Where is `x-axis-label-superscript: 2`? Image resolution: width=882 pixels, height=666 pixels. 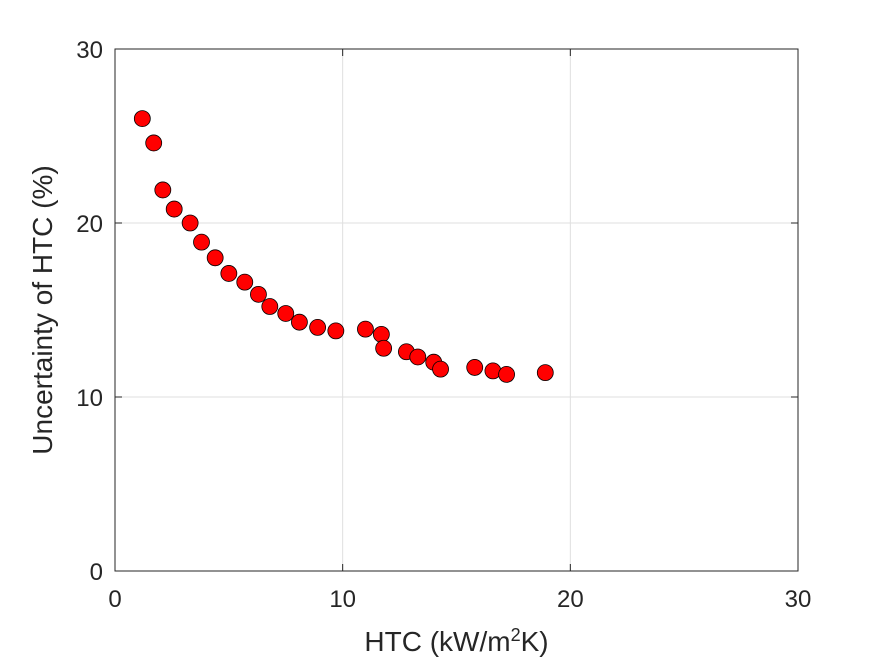
x-axis-label-superscript: 2 is located at coordinates (516, 635).